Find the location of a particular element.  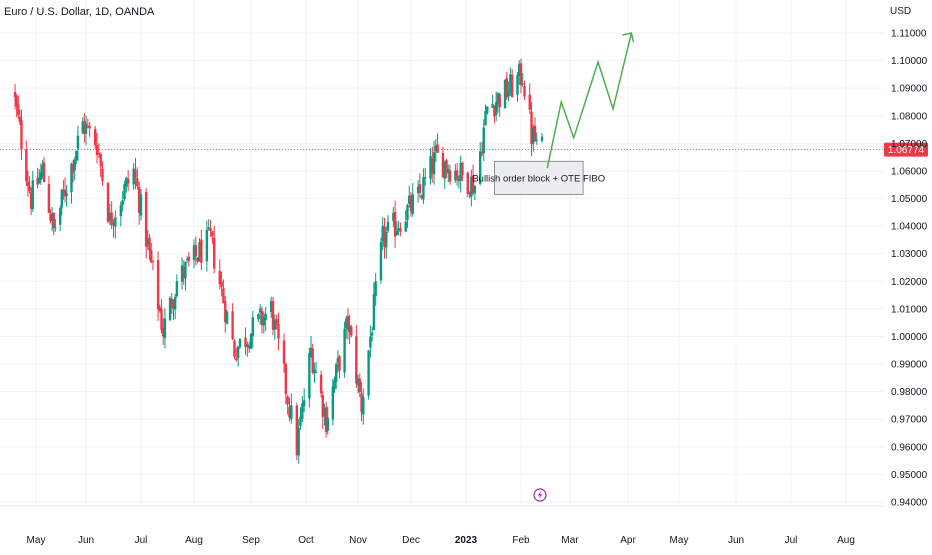

y-tick-label: 1.02000 is located at coordinates (909, 282).